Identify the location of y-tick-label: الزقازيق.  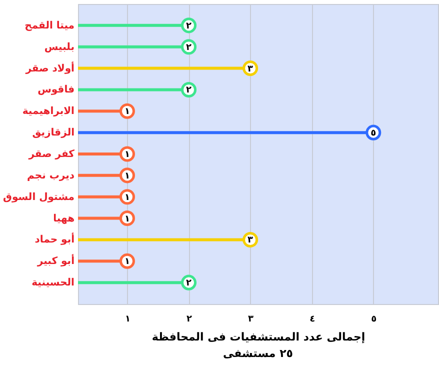
(53, 133).